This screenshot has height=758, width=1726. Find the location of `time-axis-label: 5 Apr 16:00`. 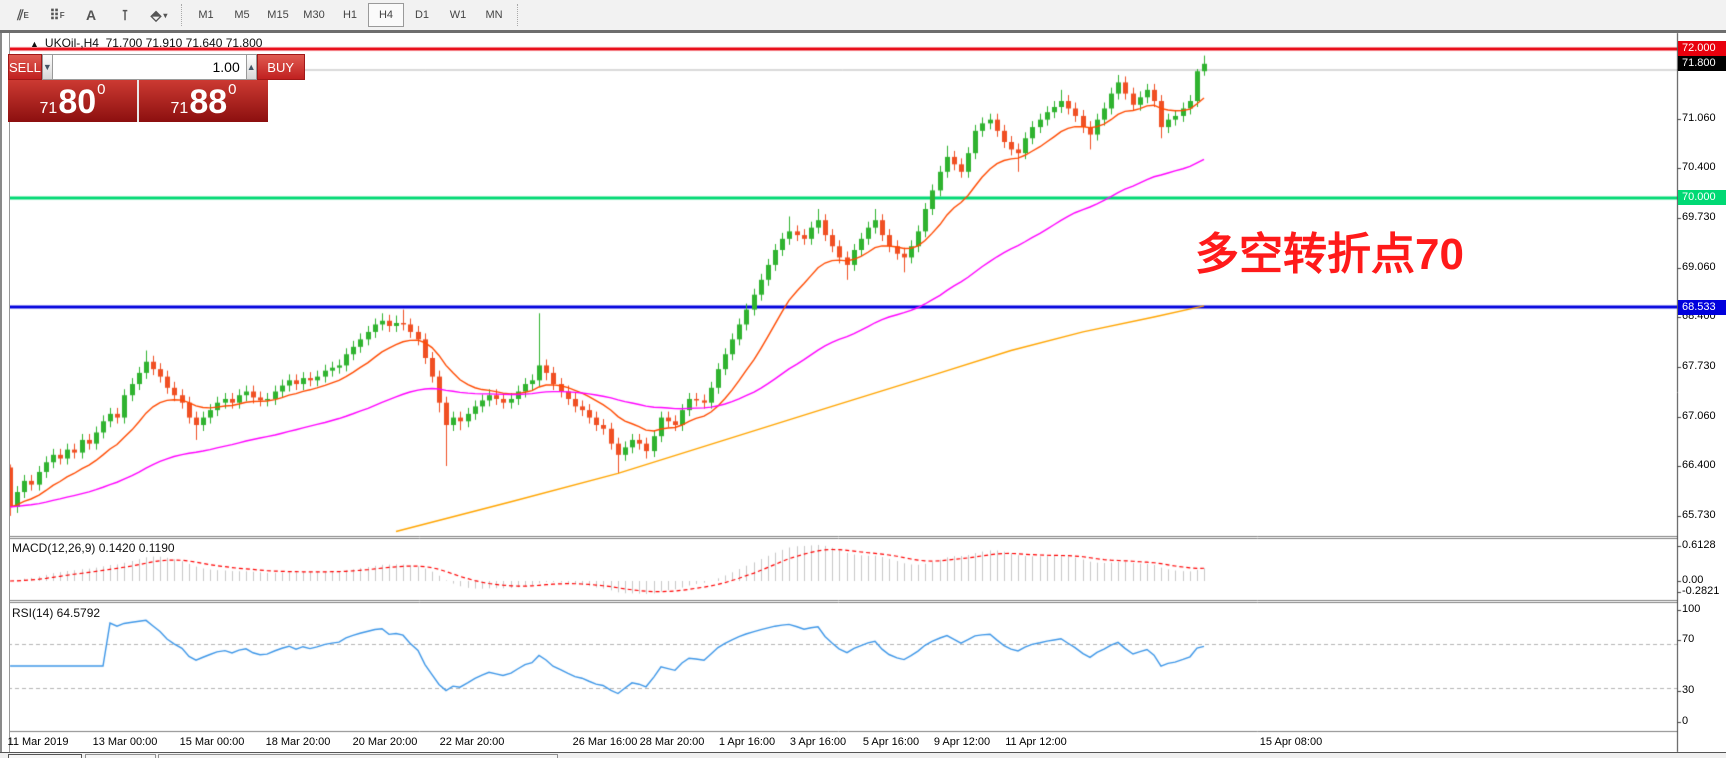

time-axis-label: 5 Apr 16:00 is located at coordinates (891, 742).